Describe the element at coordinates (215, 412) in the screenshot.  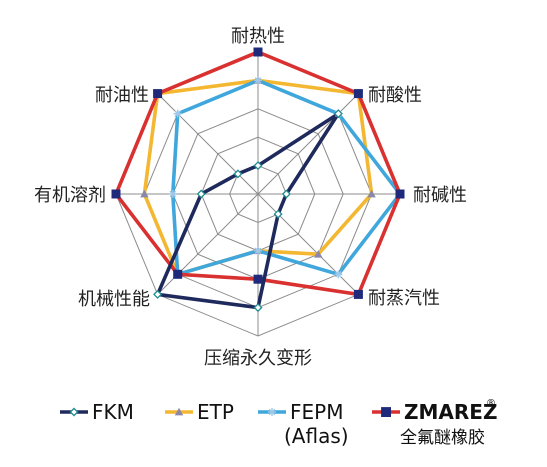
I see `legend-label-etp: ETP` at that location.